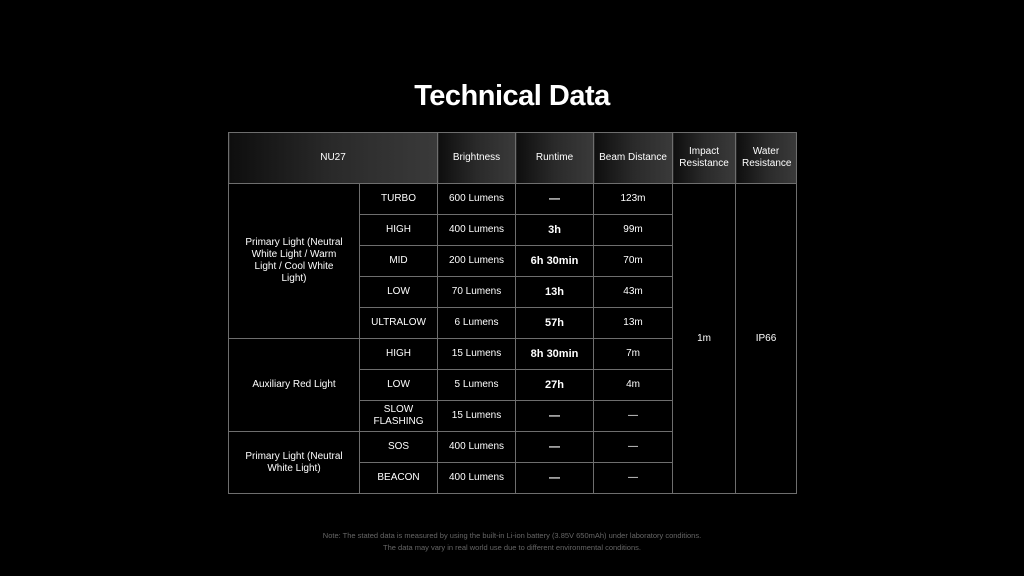 The width and height of the screenshot is (1024, 576). Describe the element at coordinates (477, 292) in the screenshot. I see `brightness-cell: 70 Lumens` at that location.